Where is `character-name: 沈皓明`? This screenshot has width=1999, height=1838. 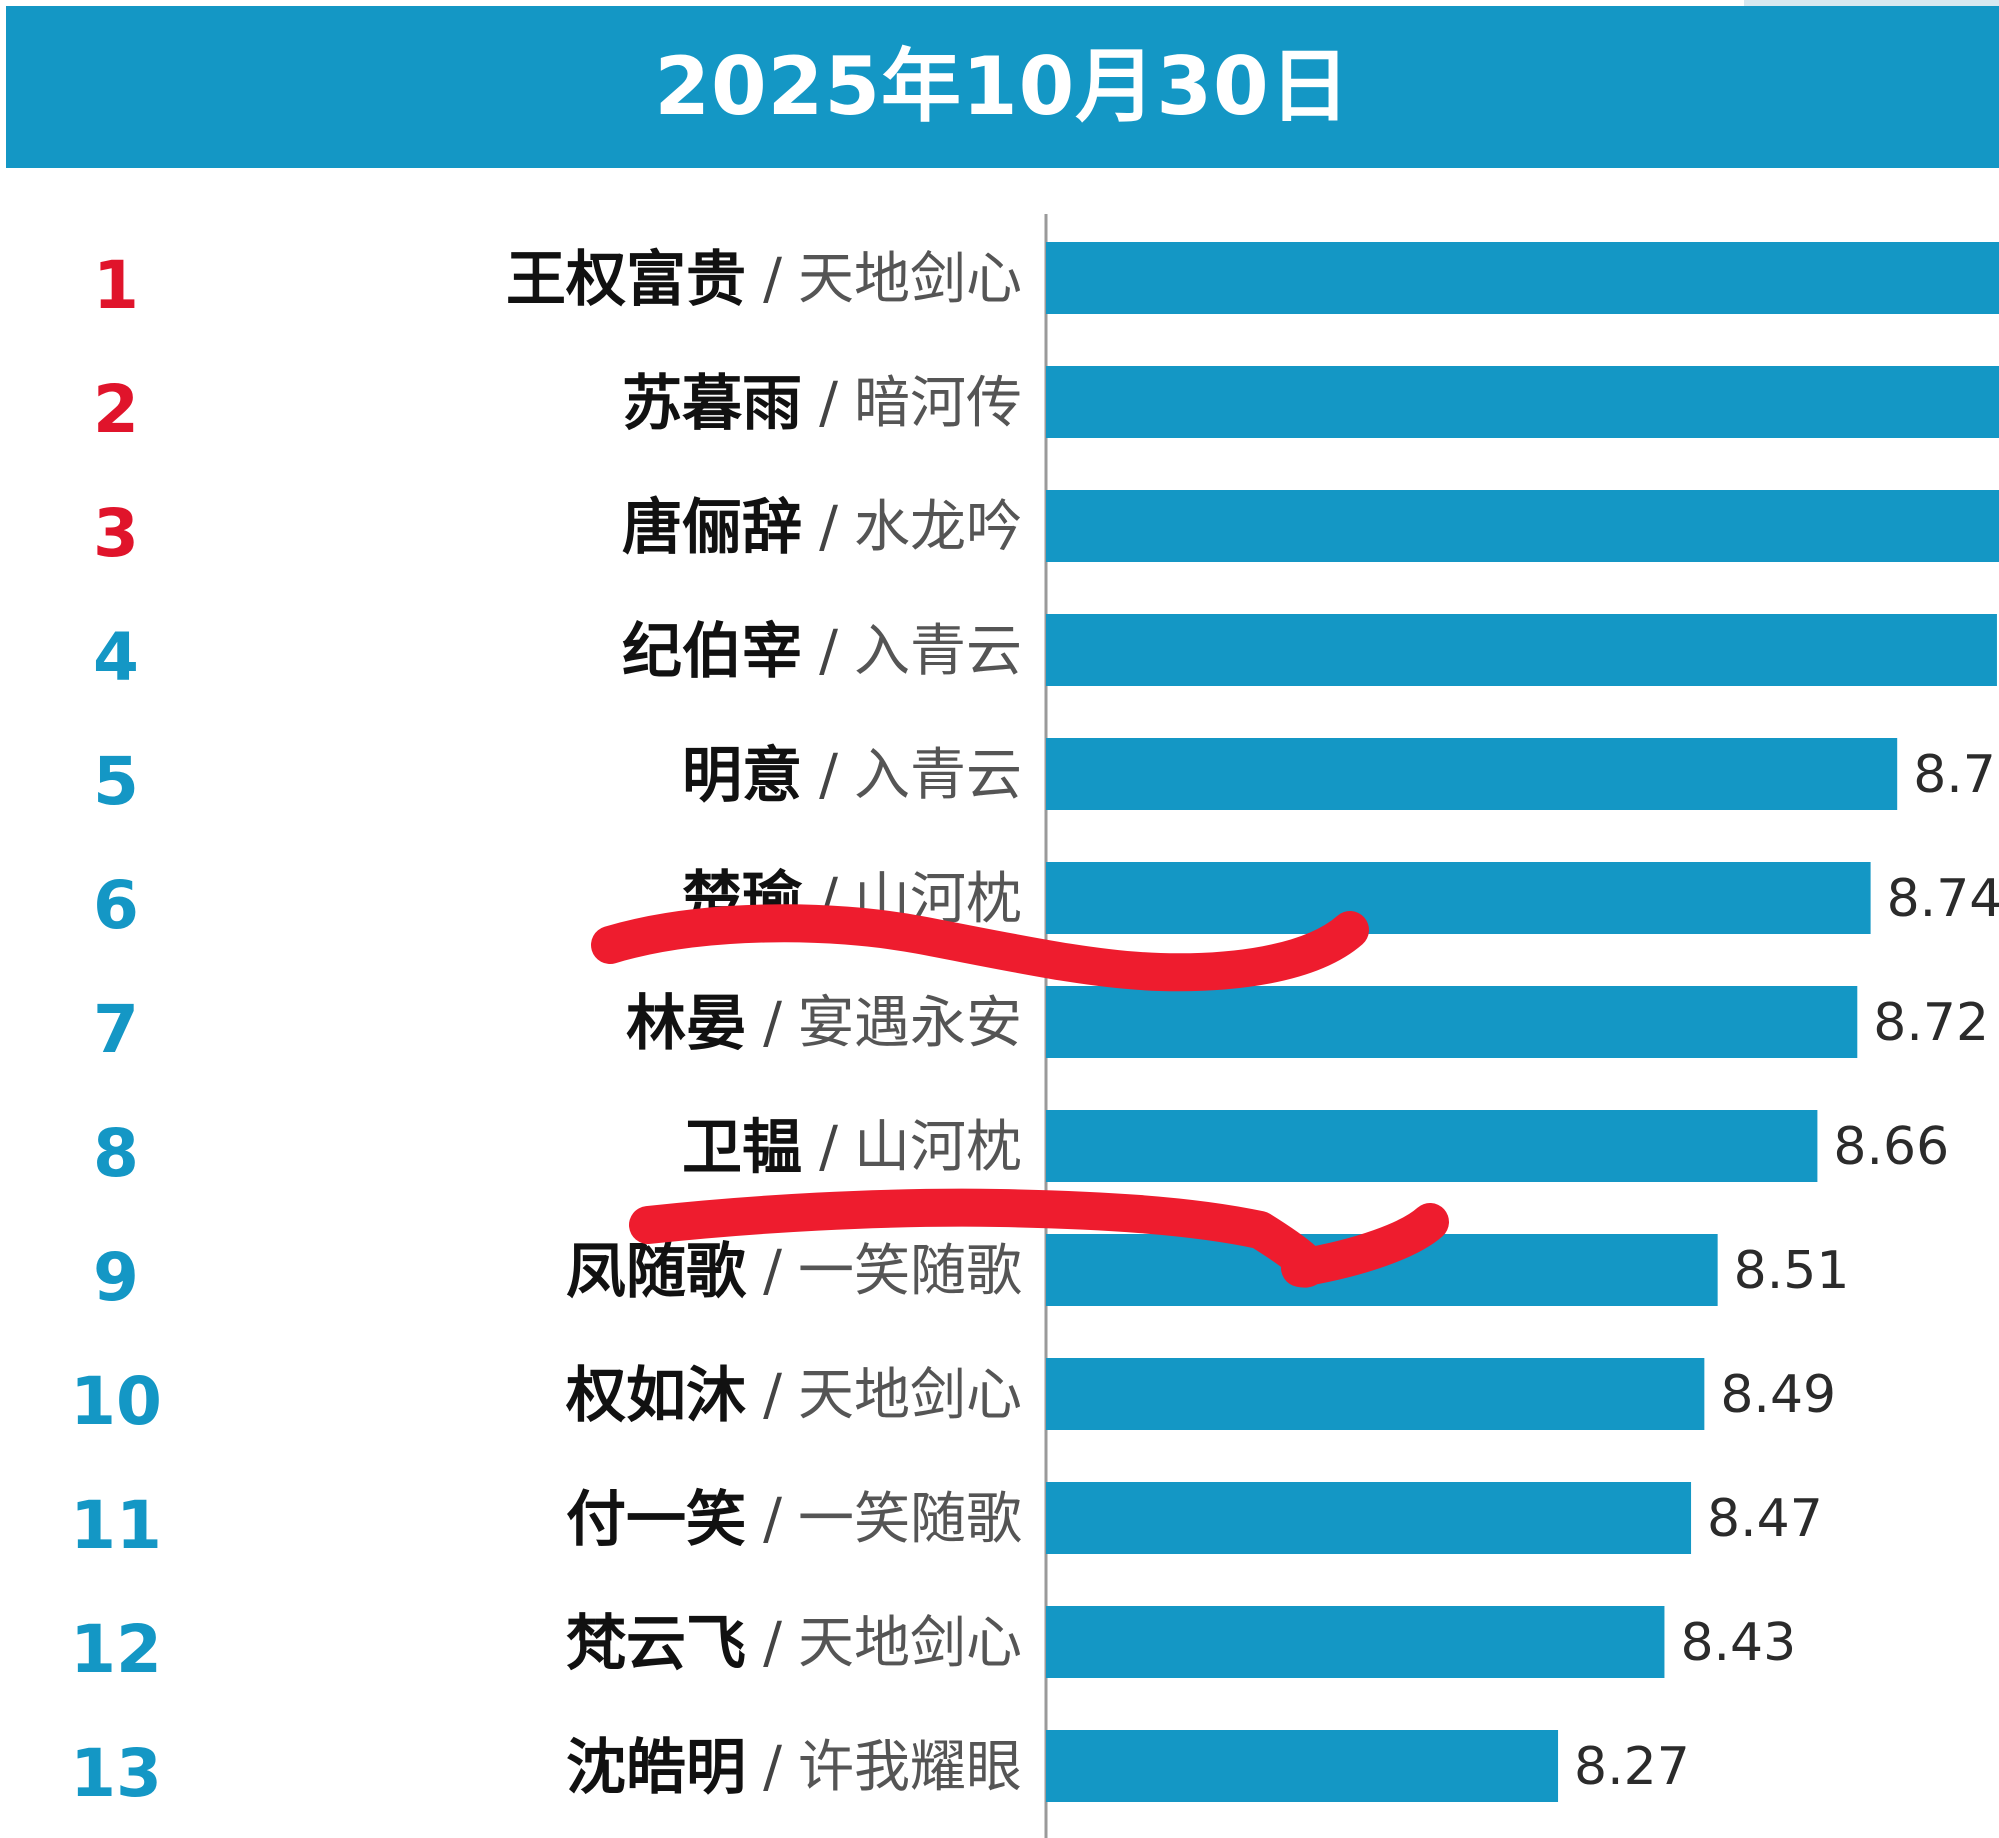 character-name: 沈皓明 is located at coordinates (656, 1768).